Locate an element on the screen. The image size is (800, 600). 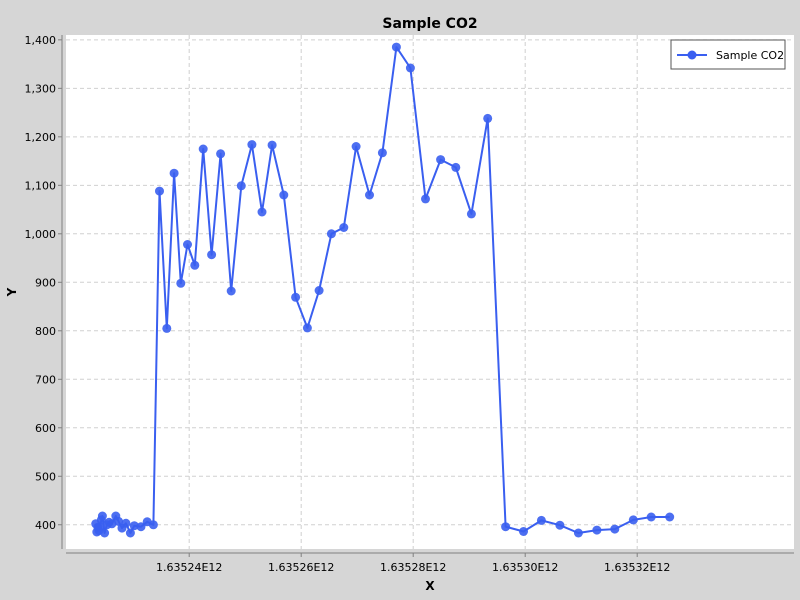
y-tick-label: 800 is located at coordinates (45, 331).